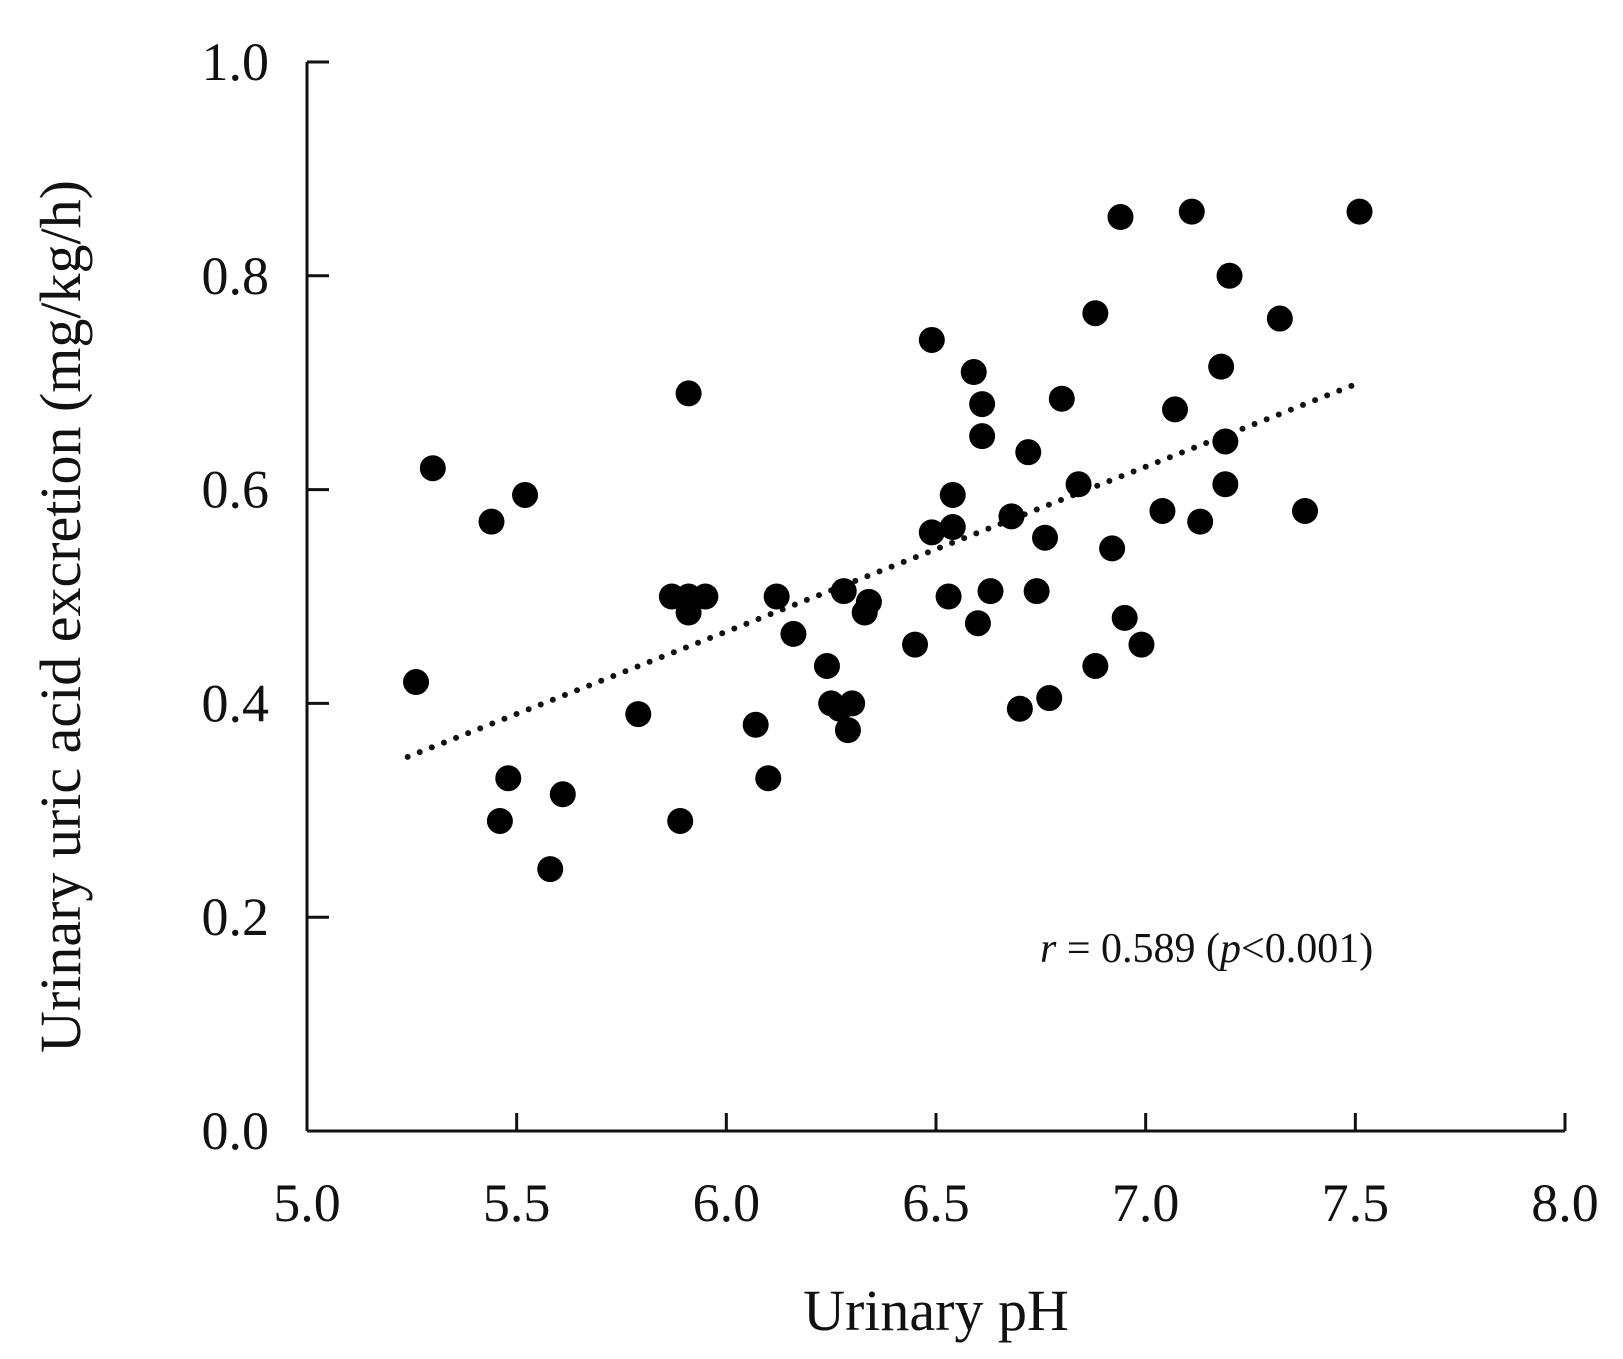 This screenshot has width=1623, height=1359. I want to click on p-symbol: p, so click(1229, 949).